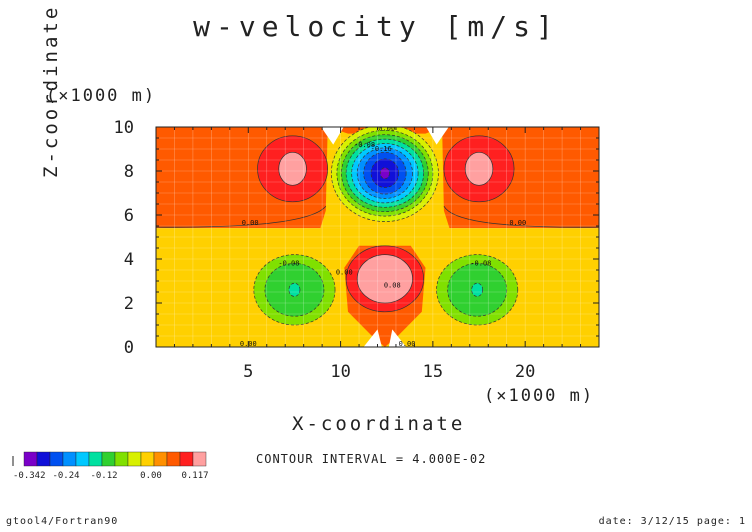  Describe the element at coordinates (672, 521) in the screenshot. I see `footer-date: date: 3/12/15 page: 1` at that location.